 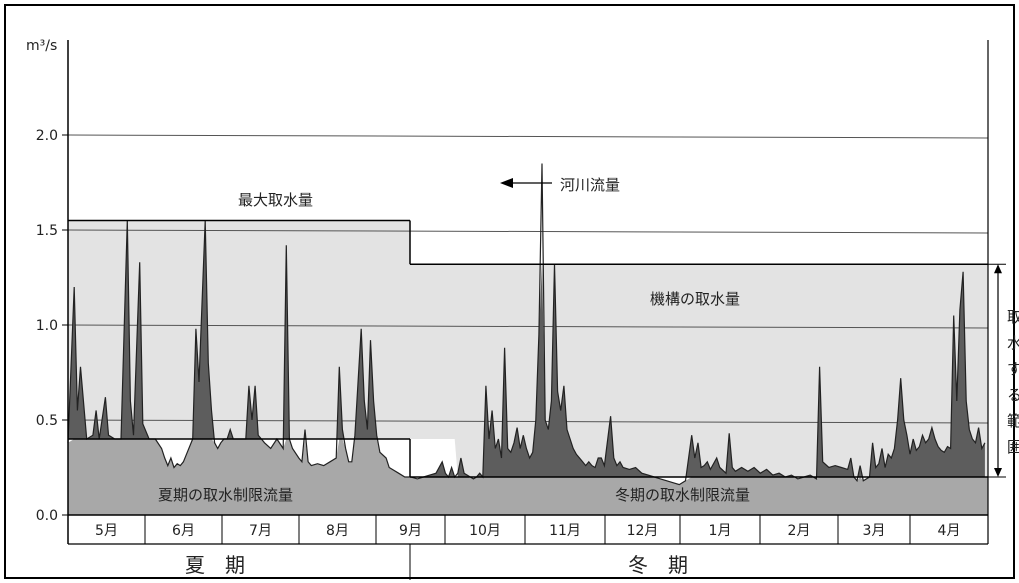 I want to click on month-label-3: 8月, so click(x=337, y=531).